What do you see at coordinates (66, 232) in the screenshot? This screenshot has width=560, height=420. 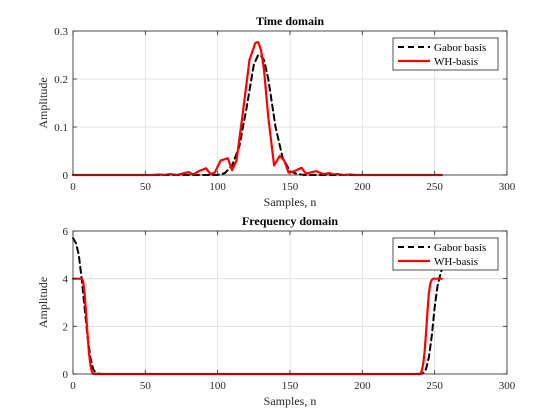 I see `y-tick-label: 6` at bounding box center [66, 232].